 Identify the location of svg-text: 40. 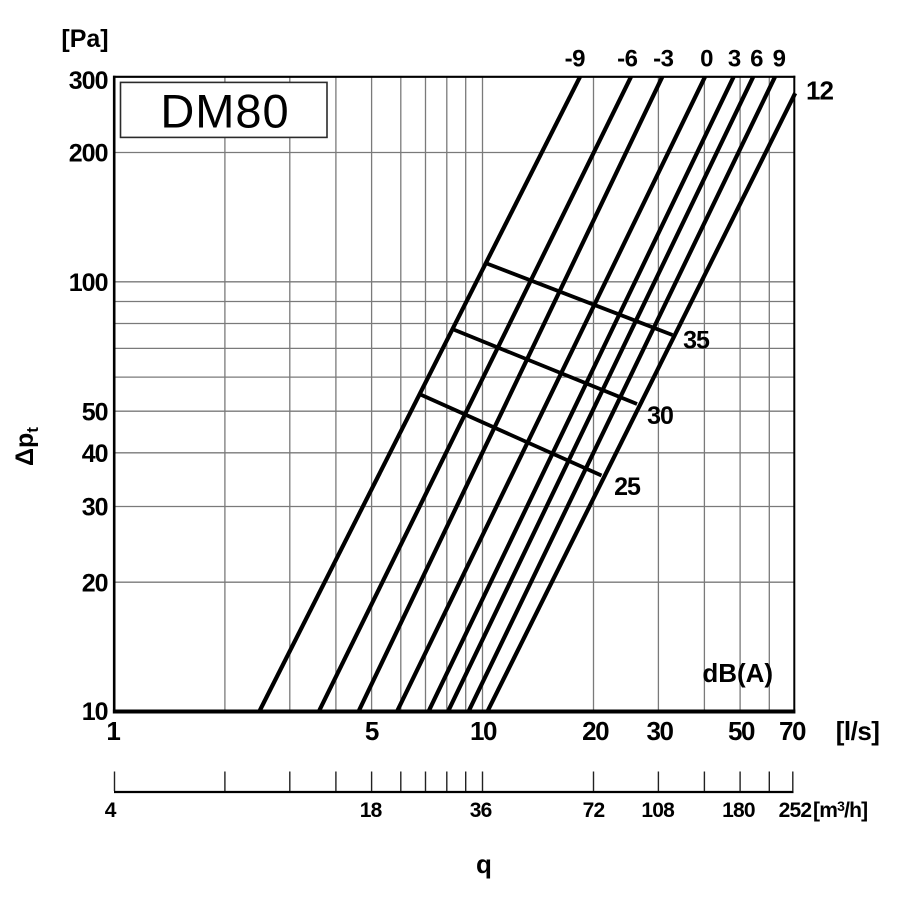
(95, 454).